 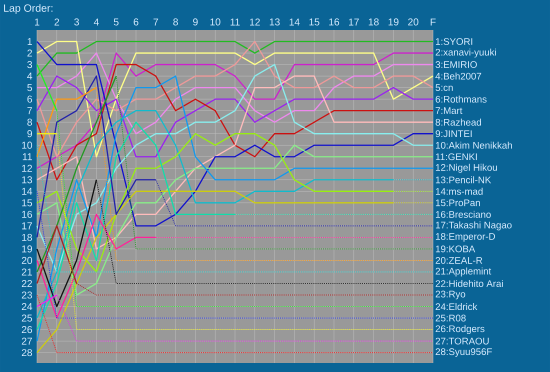 I want to click on series-label: 9:JINTEI, so click(x=454, y=134).